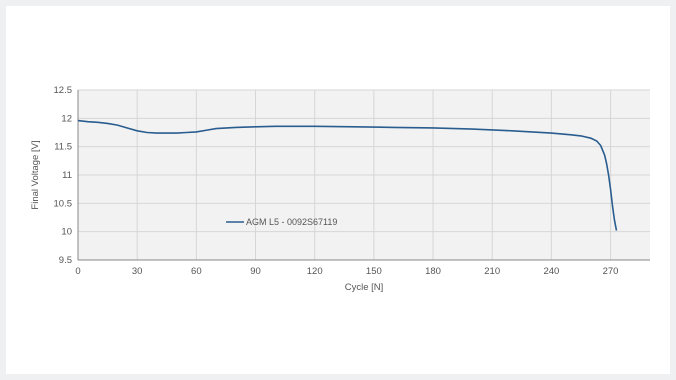 This screenshot has width=676, height=380. I want to click on x-tick-label: 120, so click(315, 271).